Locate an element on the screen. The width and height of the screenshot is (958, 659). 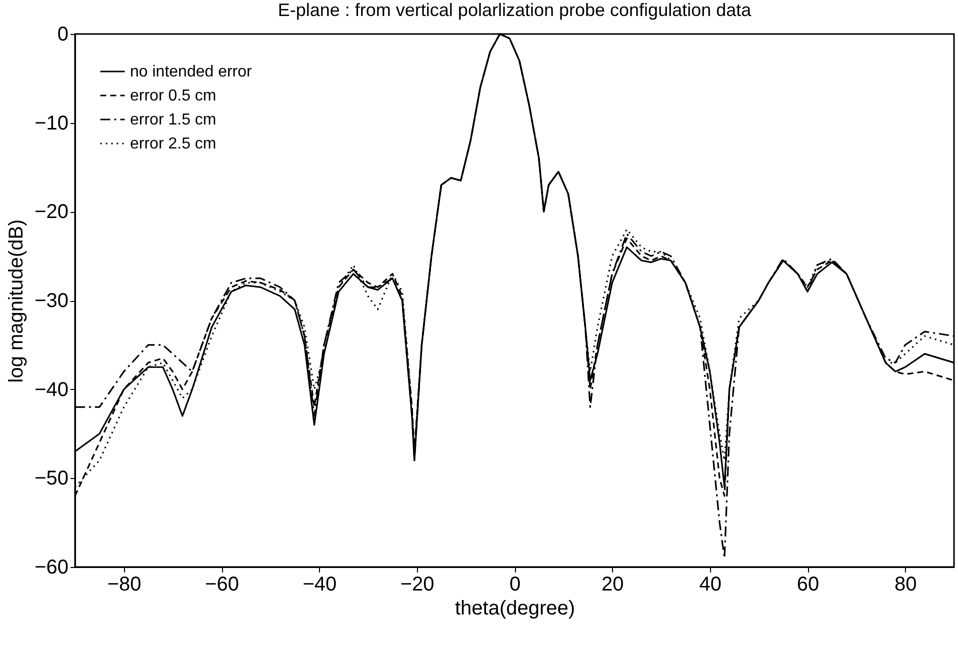
legend-label: error 2.5 cm is located at coordinates (173, 144).